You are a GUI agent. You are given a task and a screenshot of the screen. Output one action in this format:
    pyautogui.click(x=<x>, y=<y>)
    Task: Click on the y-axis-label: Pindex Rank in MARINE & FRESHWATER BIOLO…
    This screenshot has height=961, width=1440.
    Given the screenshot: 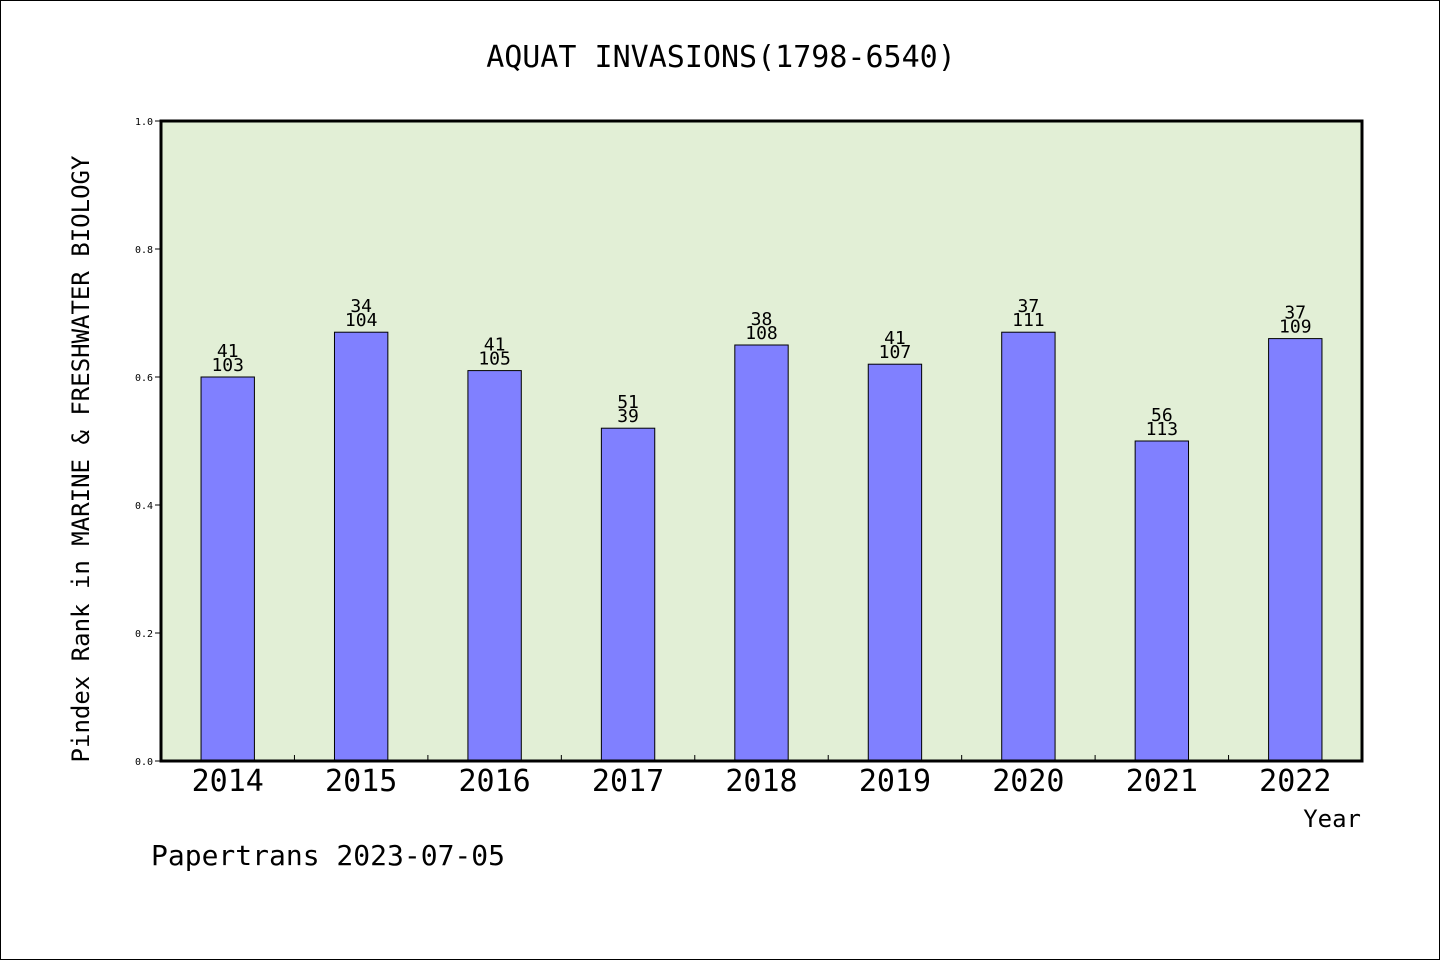 What is the action you would take?
    pyautogui.click(x=81, y=458)
    